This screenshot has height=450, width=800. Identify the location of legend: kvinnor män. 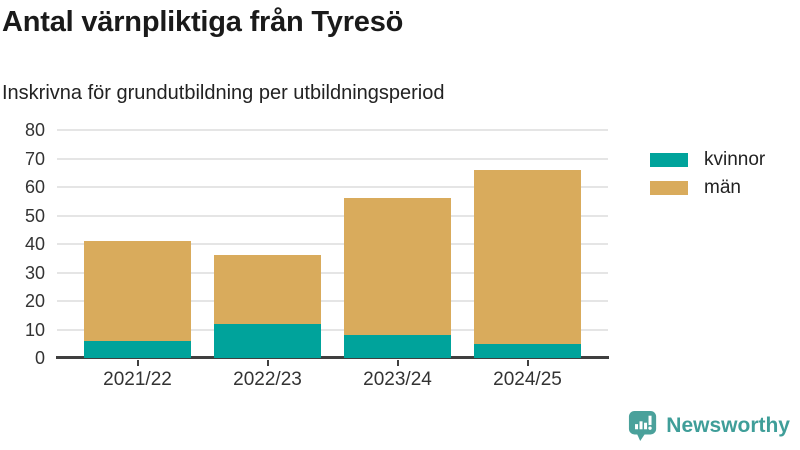
(707, 174).